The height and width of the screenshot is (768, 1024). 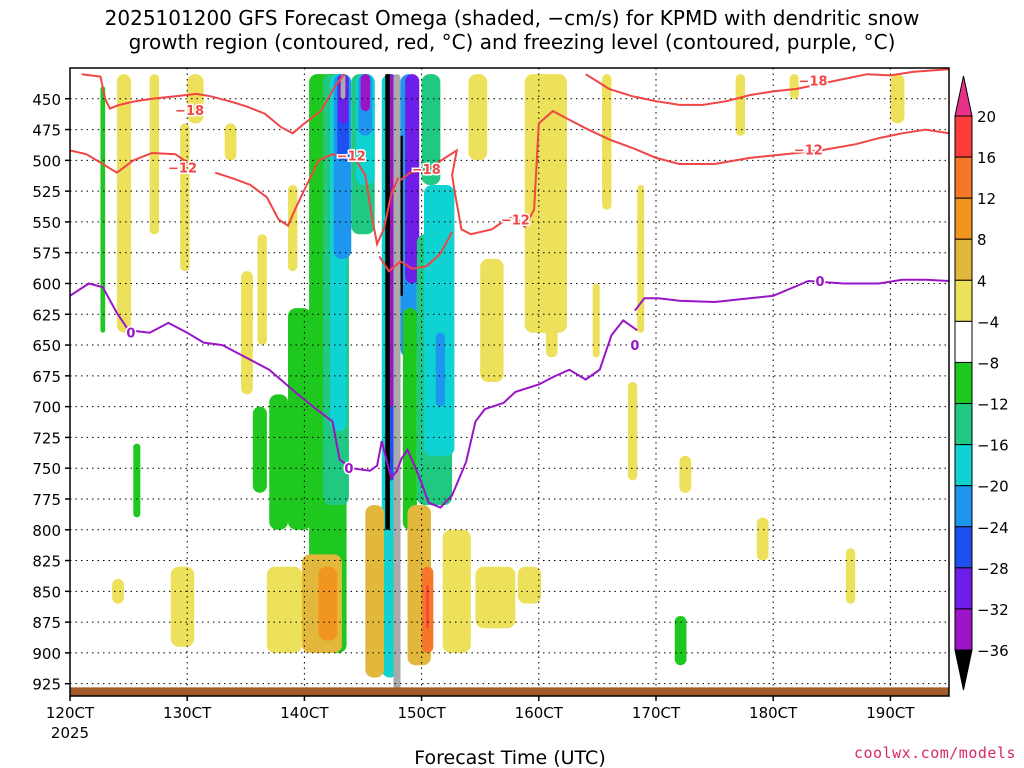 I want to click on contour-label-10: 0, so click(x=820, y=282).